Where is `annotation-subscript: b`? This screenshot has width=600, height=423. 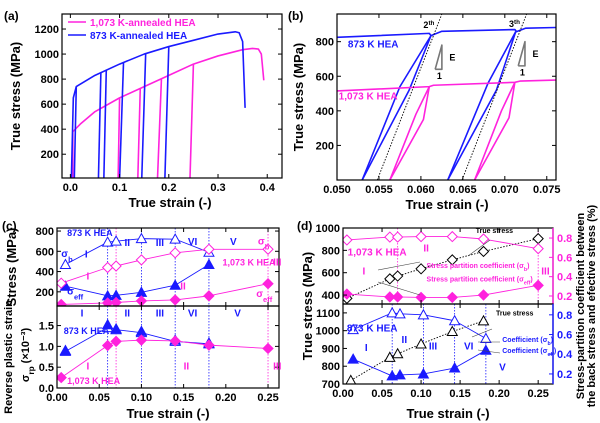 annotation-subscript: b is located at coordinates (70, 258).